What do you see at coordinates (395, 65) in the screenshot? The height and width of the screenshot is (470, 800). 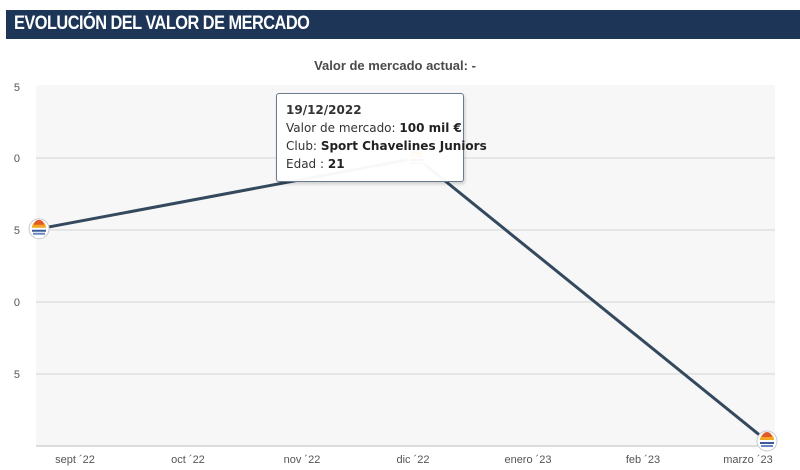 I see `chart-subtitle: Valor de mercado actual: -` at bounding box center [395, 65].